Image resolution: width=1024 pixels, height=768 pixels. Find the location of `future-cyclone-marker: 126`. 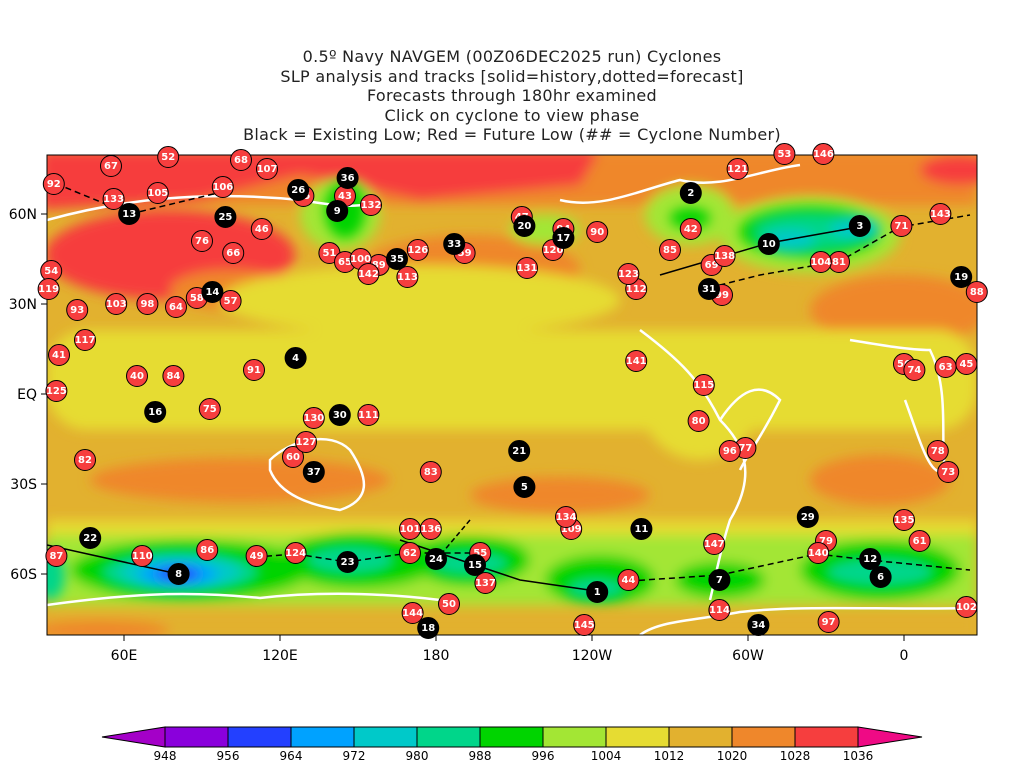

future-cyclone-marker: 126 is located at coordinates (417, 250).